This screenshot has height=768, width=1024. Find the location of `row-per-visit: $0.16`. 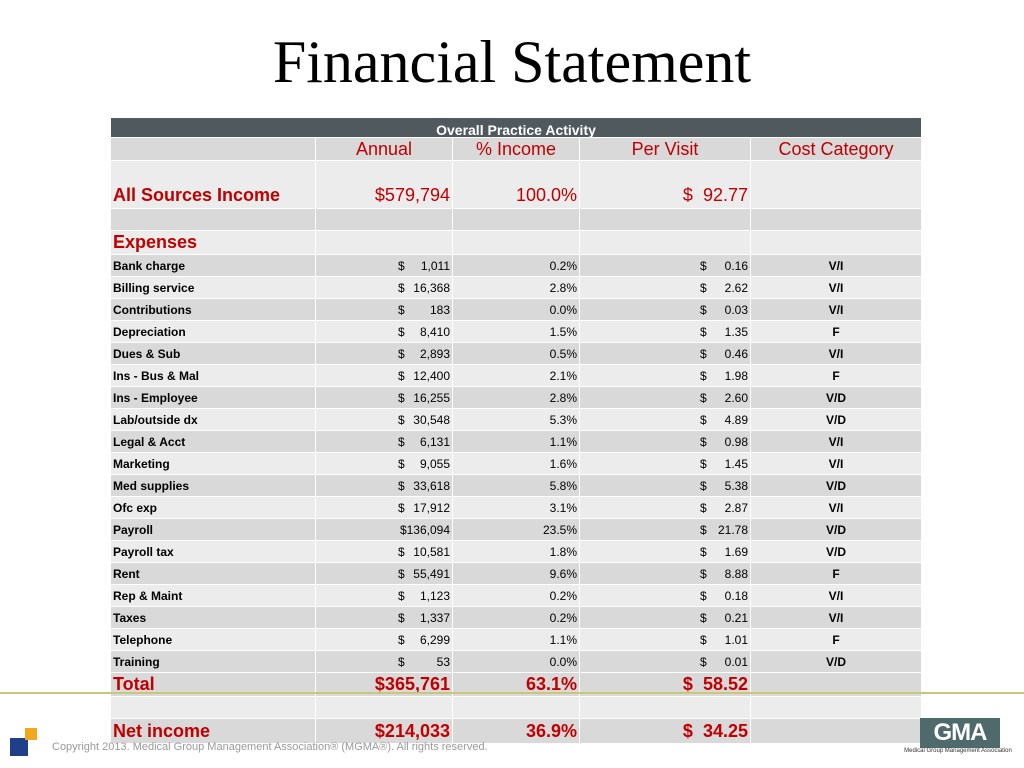

row-per-visit: $0.16 is located at coordinates (665, 265).